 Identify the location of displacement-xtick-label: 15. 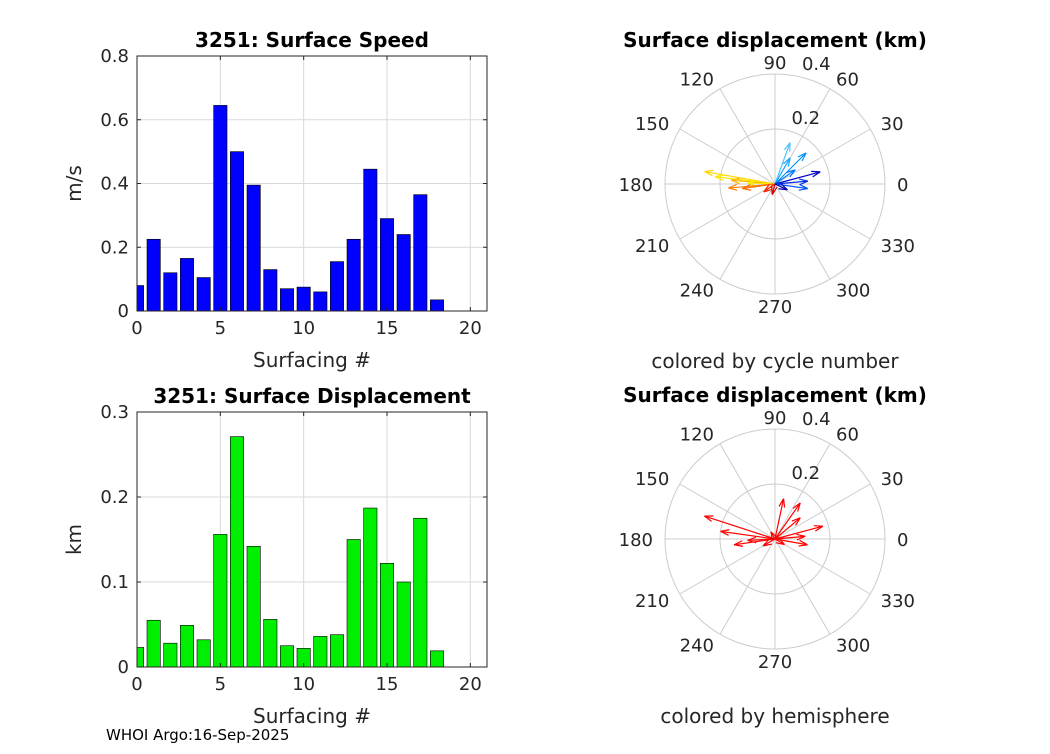
(387, 684).